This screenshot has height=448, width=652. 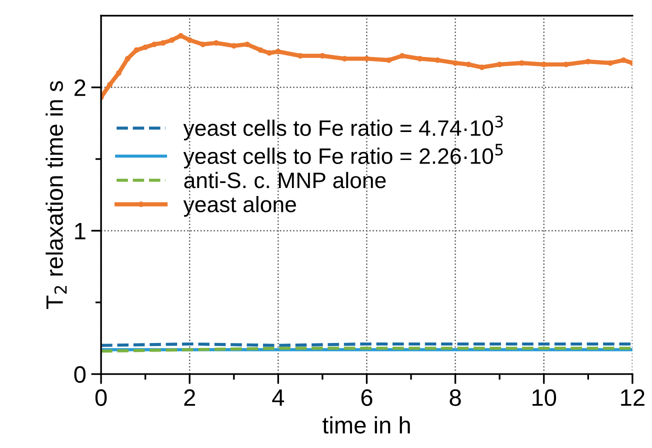 I want to click on legend-label: yeast alone, so click(x=239, y=206).